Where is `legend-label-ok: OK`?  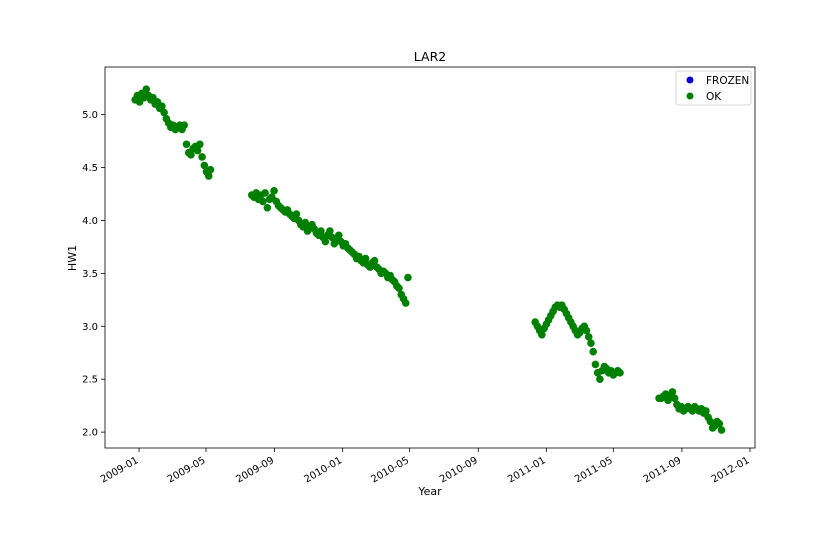 legend-label-ok: OK is located at coordinates (714, 97).